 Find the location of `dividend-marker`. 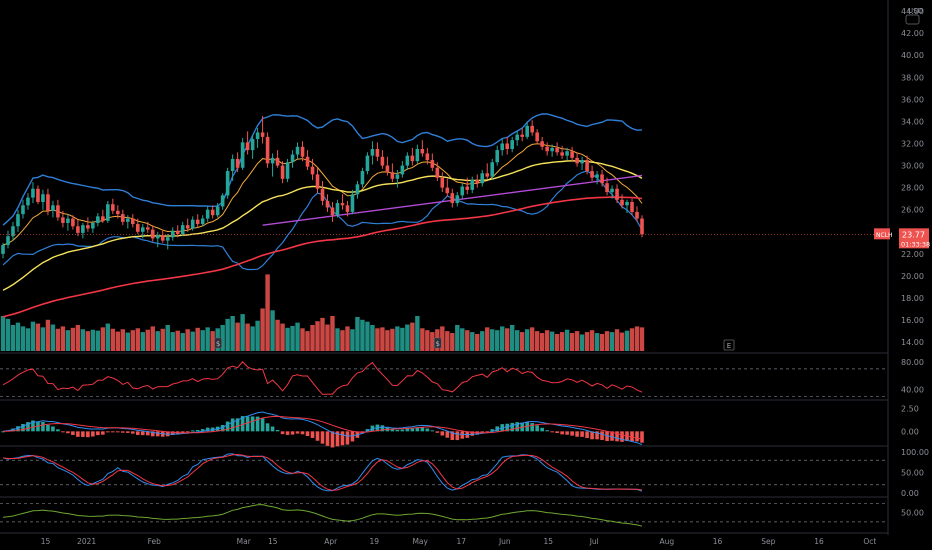

dividend-marker is located at coordinates (437, 343).